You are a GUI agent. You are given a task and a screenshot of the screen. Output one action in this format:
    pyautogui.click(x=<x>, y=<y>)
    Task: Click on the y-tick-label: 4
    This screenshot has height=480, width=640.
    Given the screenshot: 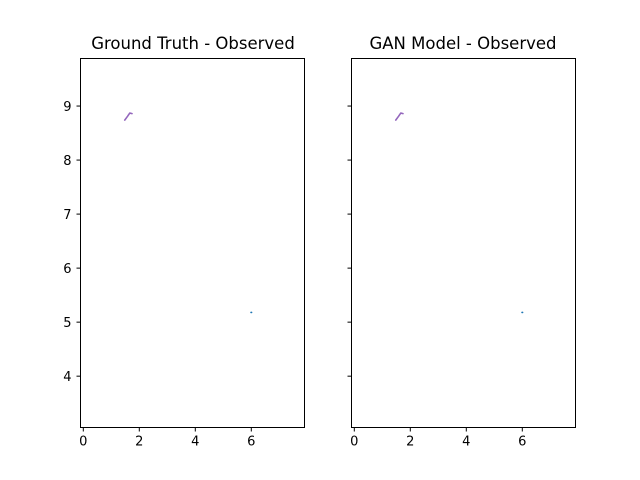 What is the action you would take?
    pyautogui.click(x=67, y=377)
    